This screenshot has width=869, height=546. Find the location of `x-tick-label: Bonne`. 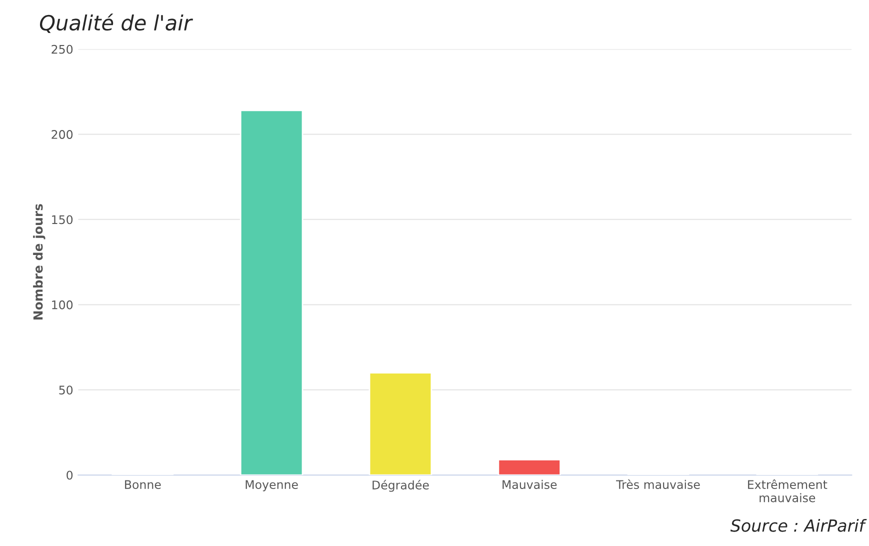

x-tick-label: Bonne is located at coordinates (143, 485).